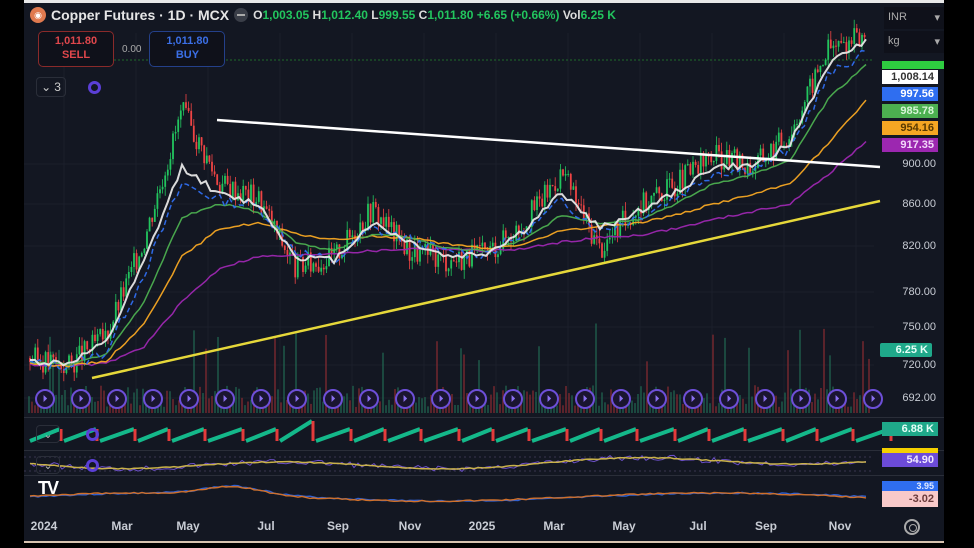 The image size is (974, 548). What do you see at coordinates (894, 41) in the screenshot?
I see `unit-value: kg` at bounding box center [894, 41].